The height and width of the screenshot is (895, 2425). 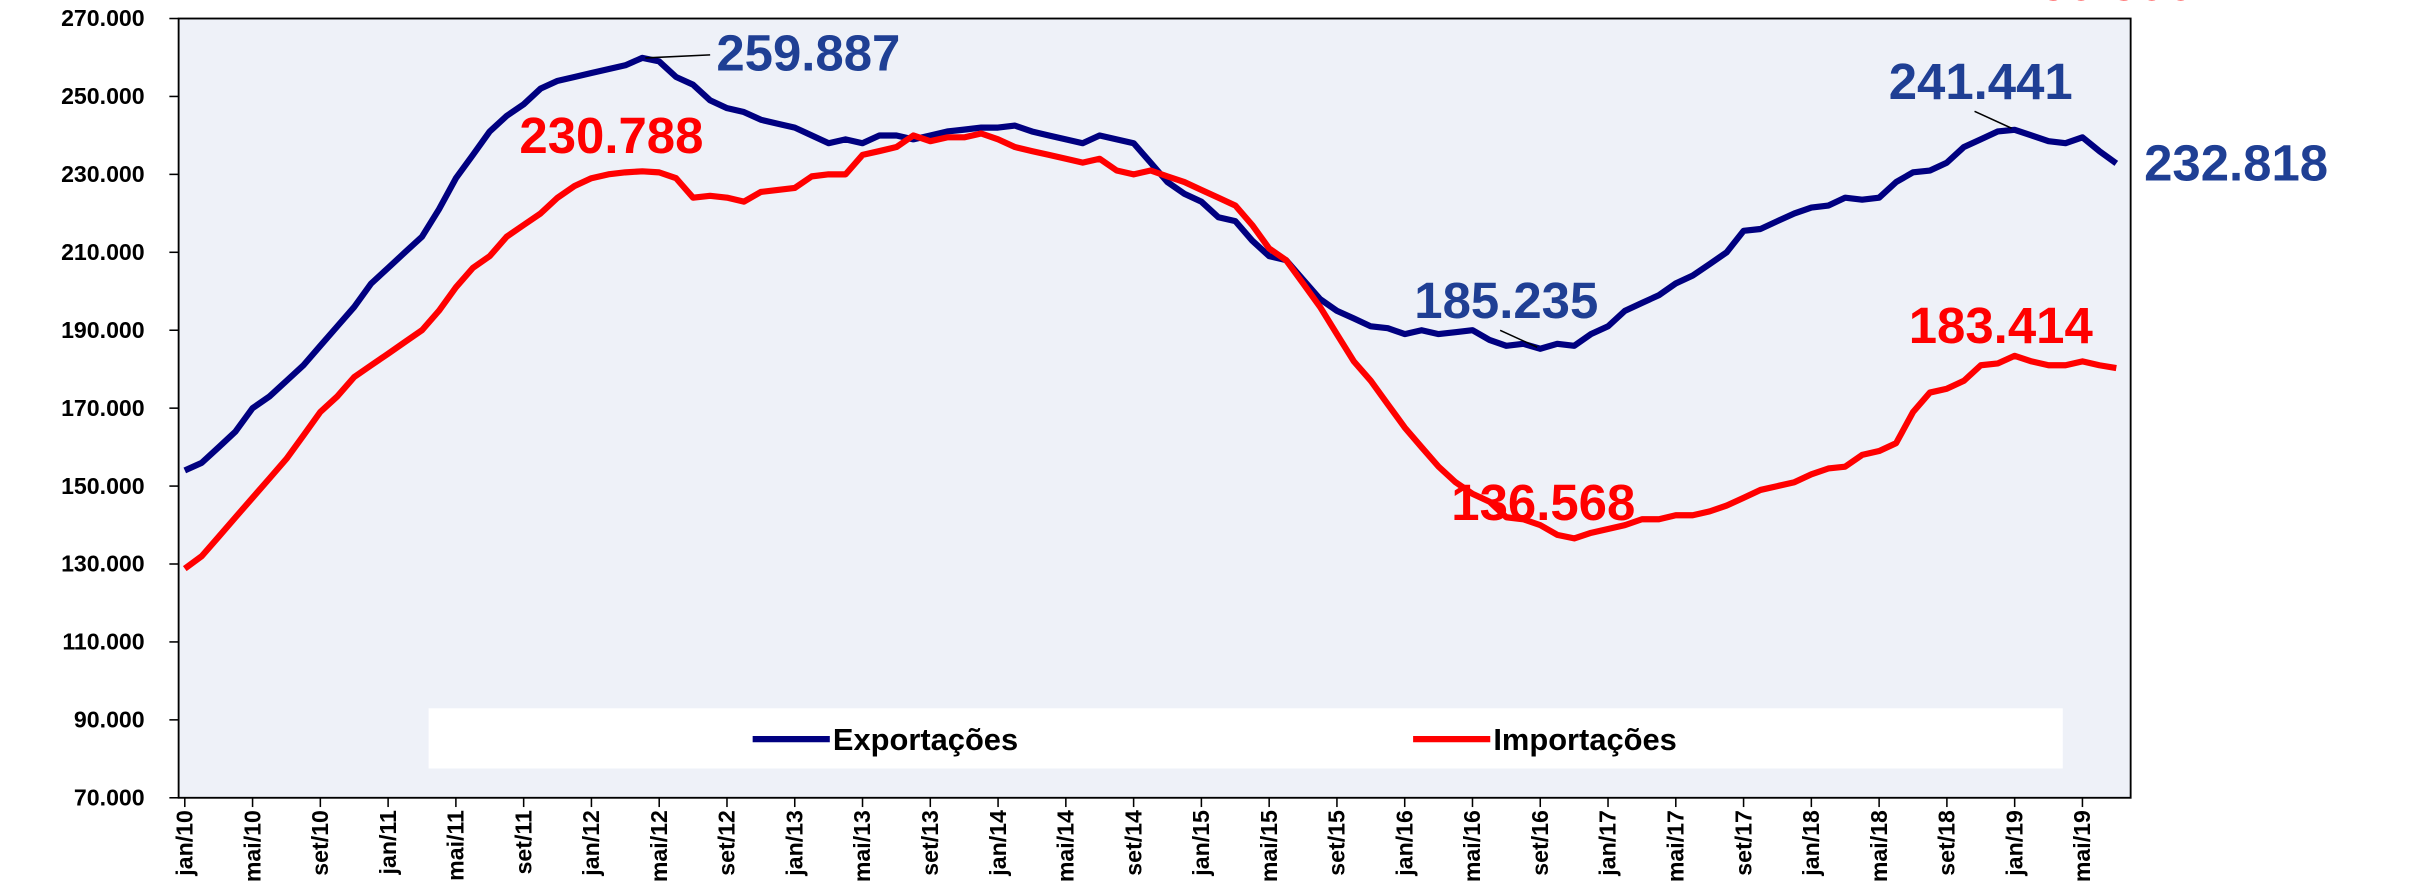 I want to click on y-tick-label: 90.000, so click(x=109, y=720).